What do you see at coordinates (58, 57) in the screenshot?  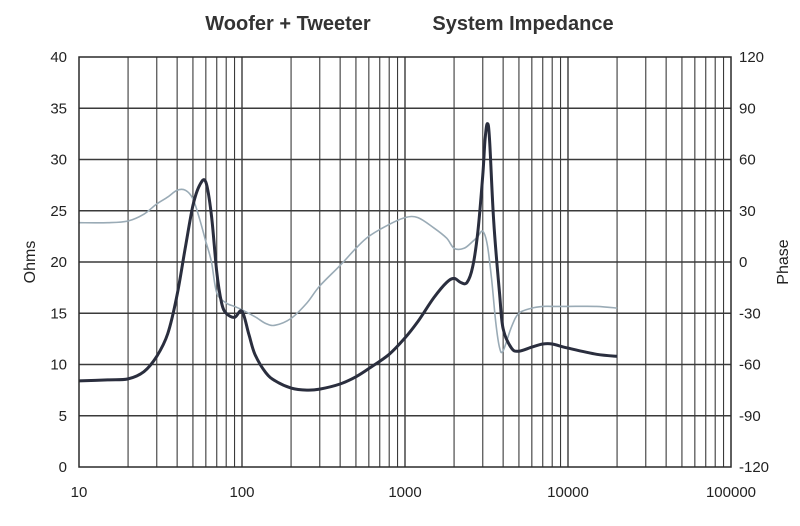 I see `y-tick-label: 40` at bounding box center [58, 57].